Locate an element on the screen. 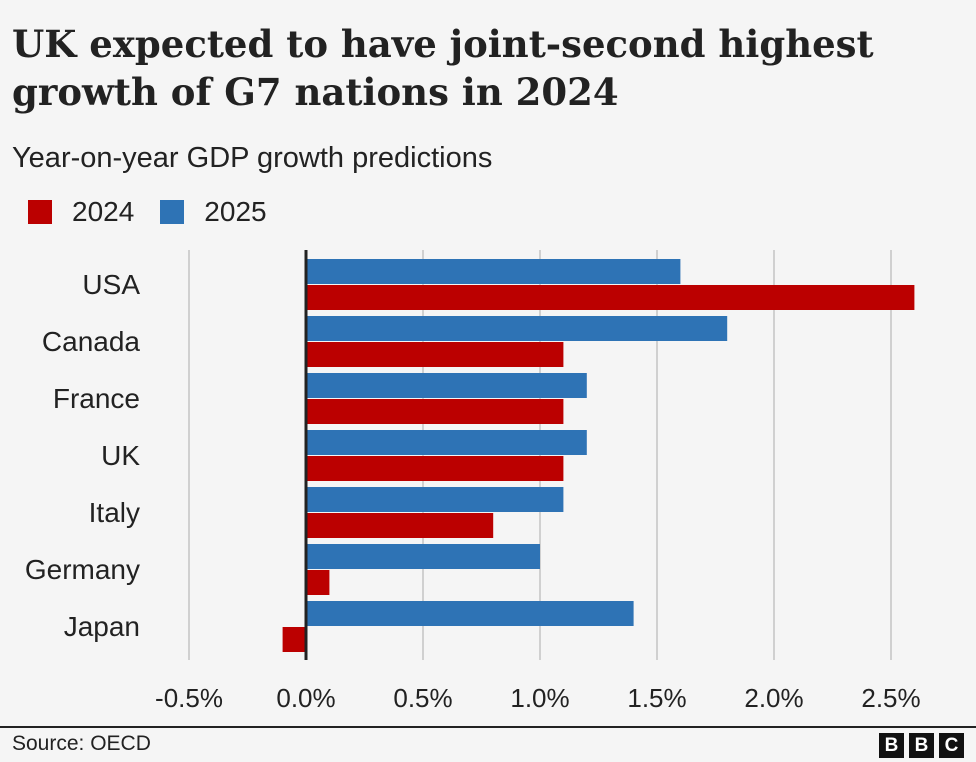  x-tick-label: 0.0% is located at coordinates (305, 698).